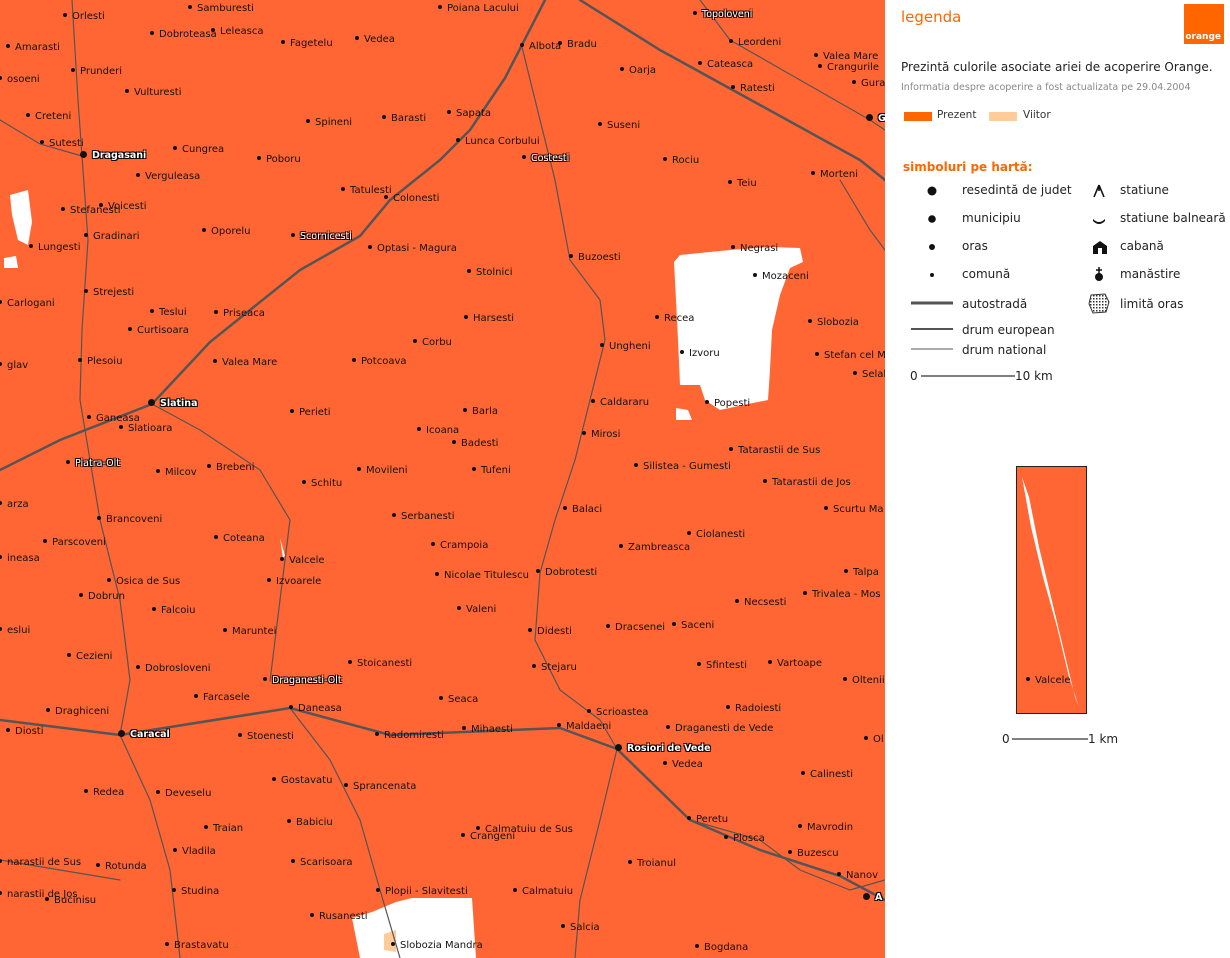 The height and width of the screenshot is (958, 1230). What do you see at coordinates (492, 729) in the screenshot?
I see `place-name: Mihaesti` at bounding box center [492, 729].